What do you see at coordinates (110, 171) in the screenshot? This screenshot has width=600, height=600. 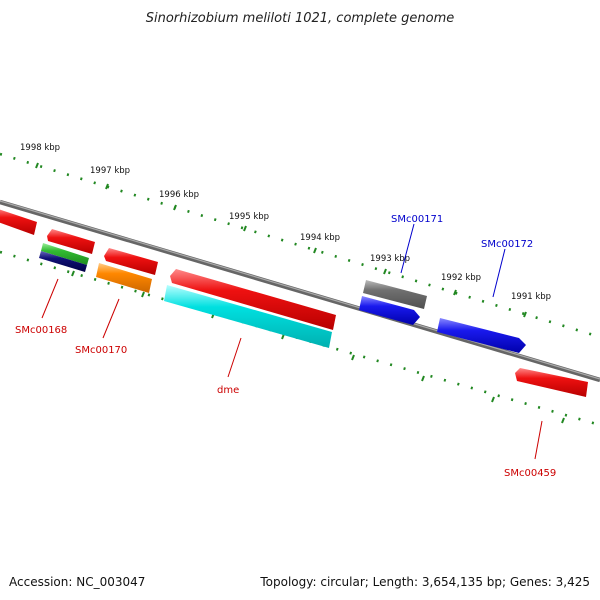 I see `tick-label-1997: 1997 kbp` at bounding box center [110, 171].